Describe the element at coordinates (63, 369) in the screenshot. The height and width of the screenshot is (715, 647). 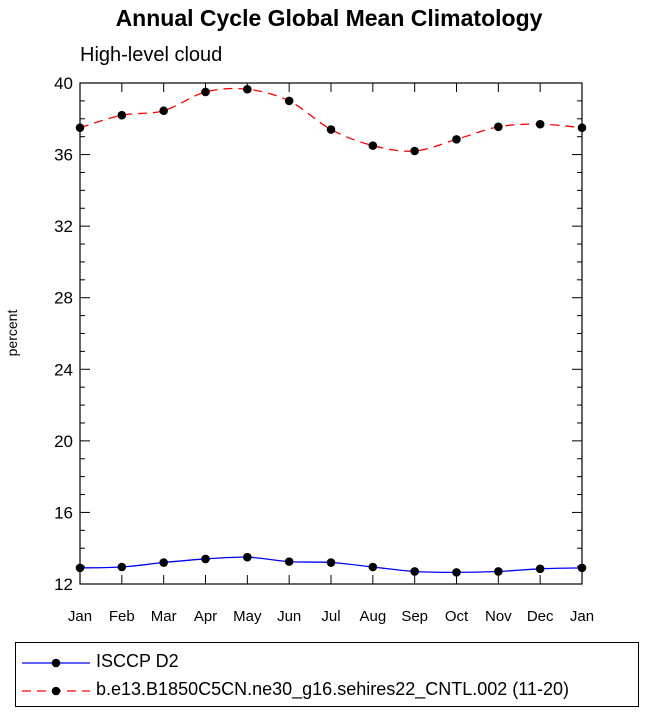
I see `y-tick-label: 24` at that location.